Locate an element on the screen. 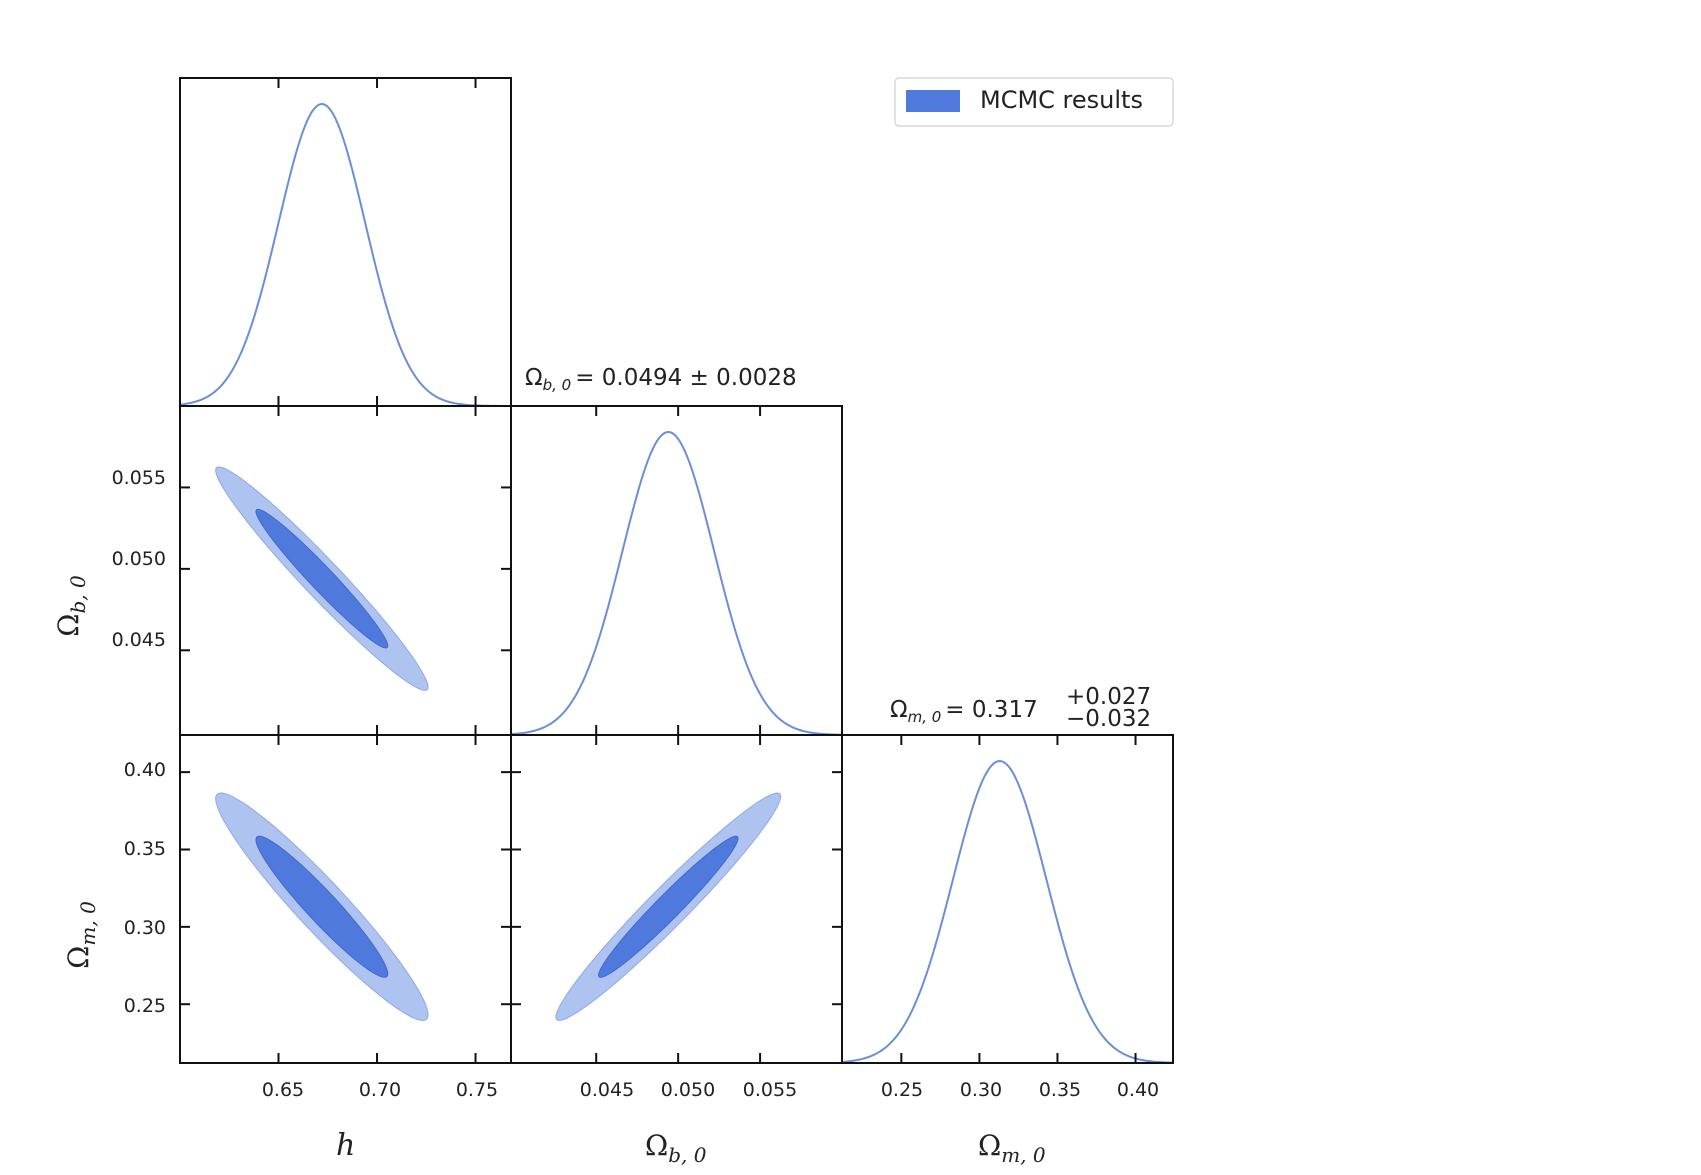 This screenshot has height=1175, width=1701. panel-hist-omegab is located at coordinates (676, 583).